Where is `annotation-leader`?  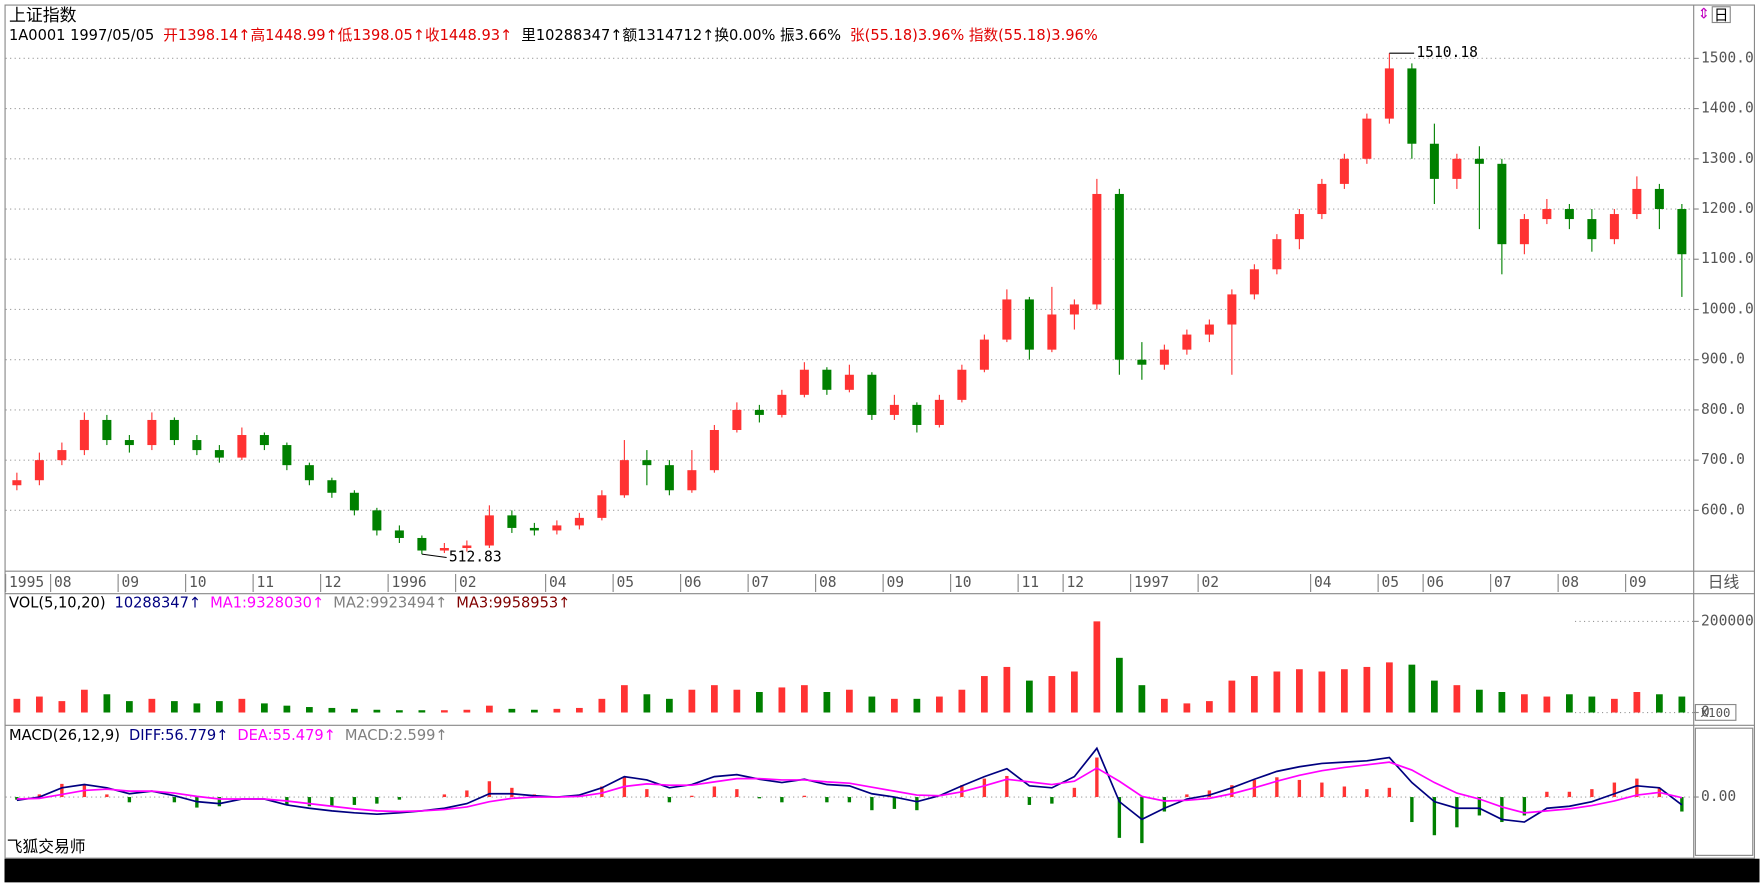 annotation-leader is located at coordinates (434, 556).